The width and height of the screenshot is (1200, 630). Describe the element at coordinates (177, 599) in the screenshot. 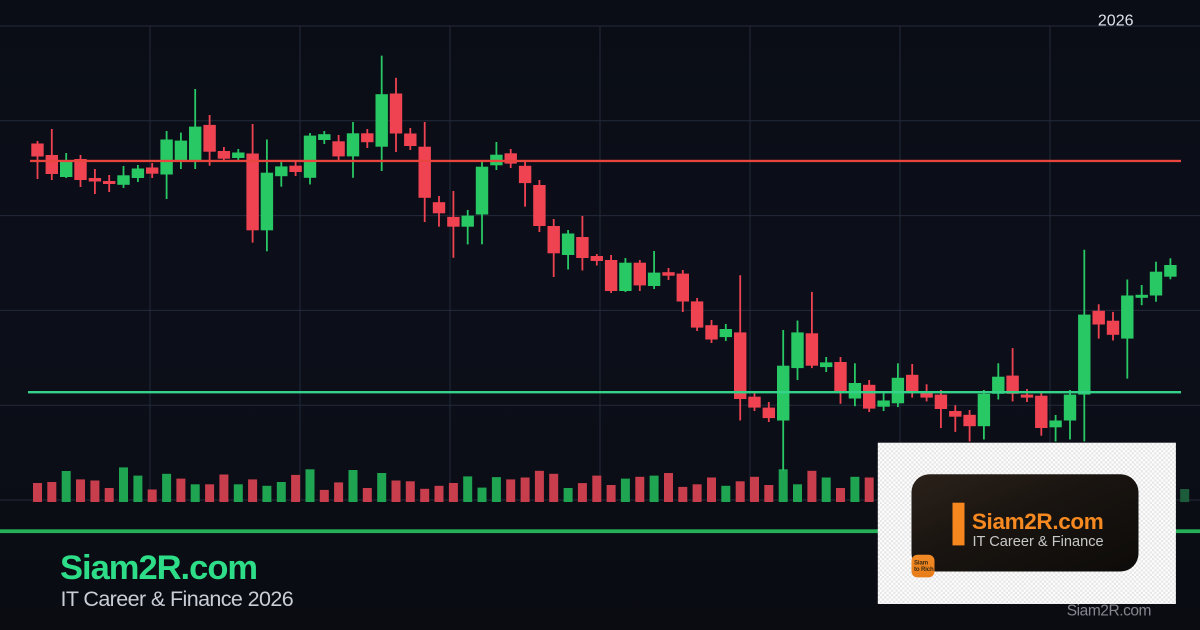

I see `svg-text: IT Career & Finance 2026` at that location.